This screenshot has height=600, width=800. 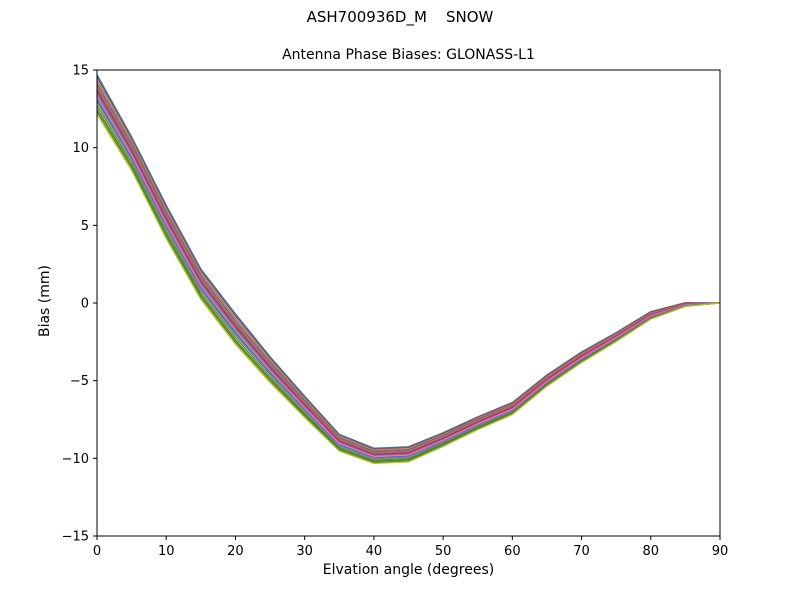 I want to click on x-tick-label: 60, so click(x=512, y=551).